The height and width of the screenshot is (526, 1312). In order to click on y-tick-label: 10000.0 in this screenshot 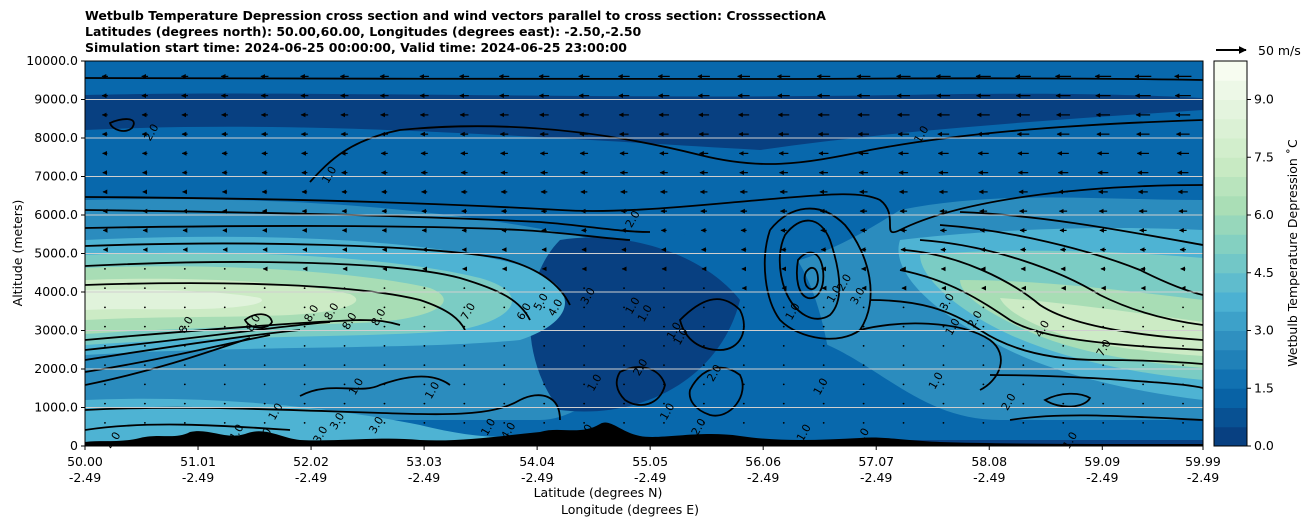, I will do `click(52, 60)`.